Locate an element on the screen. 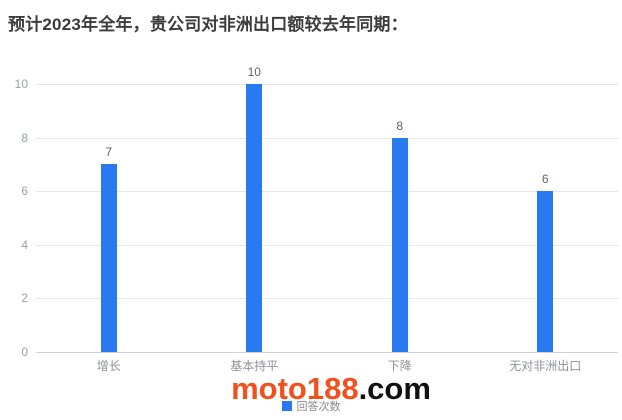 This screenshot has height=420, width=622. legend: 回答次数 is located at coordinates (311, 406).